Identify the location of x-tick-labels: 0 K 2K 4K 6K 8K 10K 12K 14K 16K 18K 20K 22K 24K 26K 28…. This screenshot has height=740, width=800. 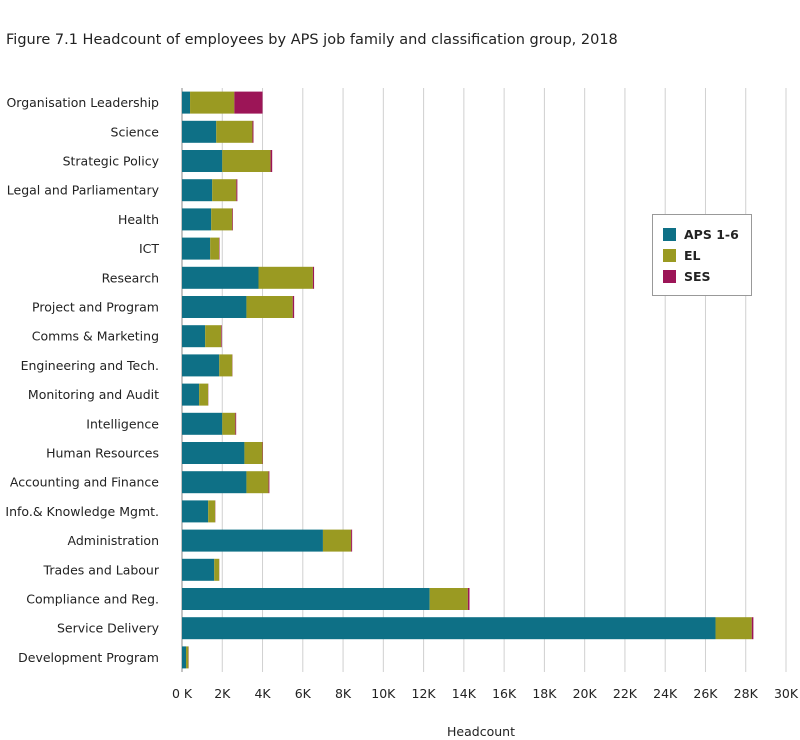
(485, 693).